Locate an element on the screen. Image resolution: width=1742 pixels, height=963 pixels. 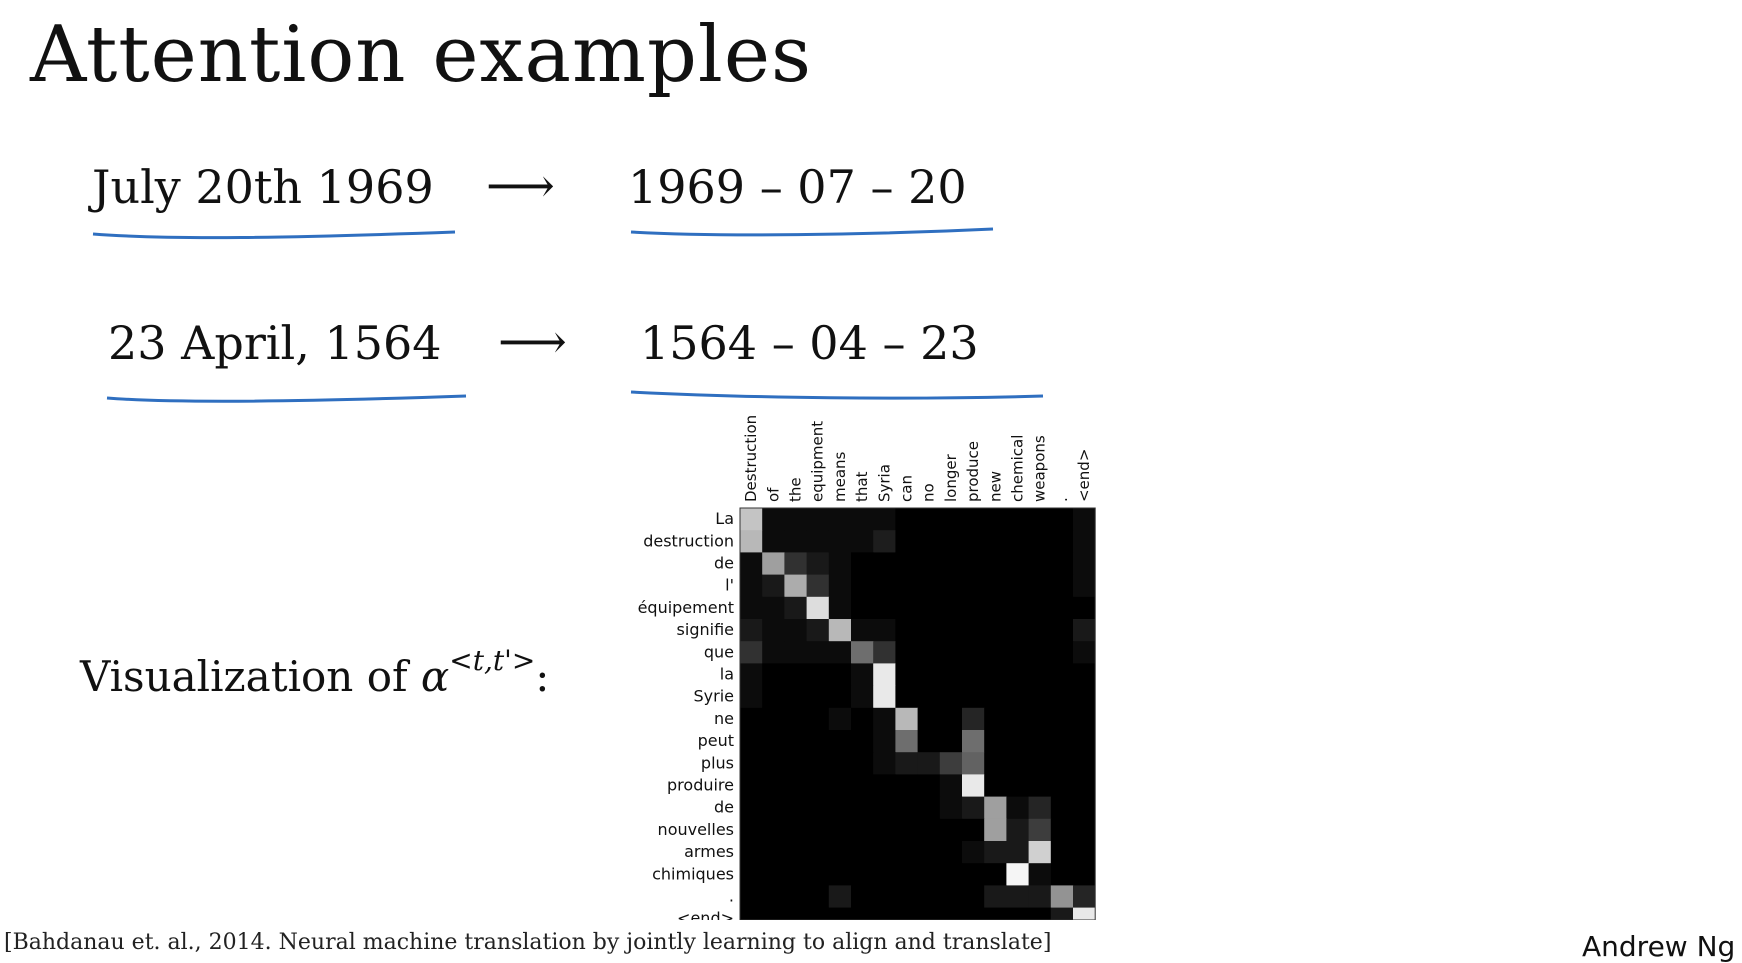
example-1-output-underline is located at coordinates (812, 232).